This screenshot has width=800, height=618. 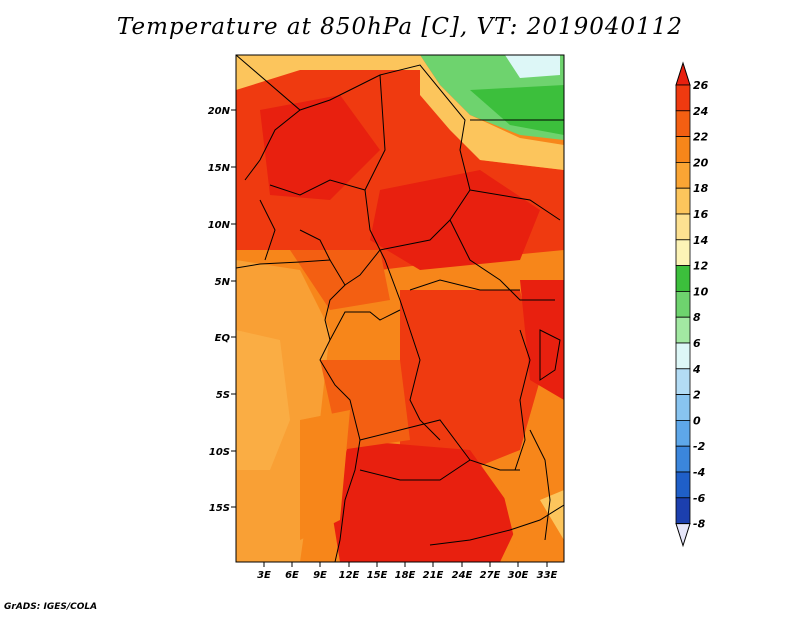 I want to click on colorbar-label: 24, so click(x=700, y=111).